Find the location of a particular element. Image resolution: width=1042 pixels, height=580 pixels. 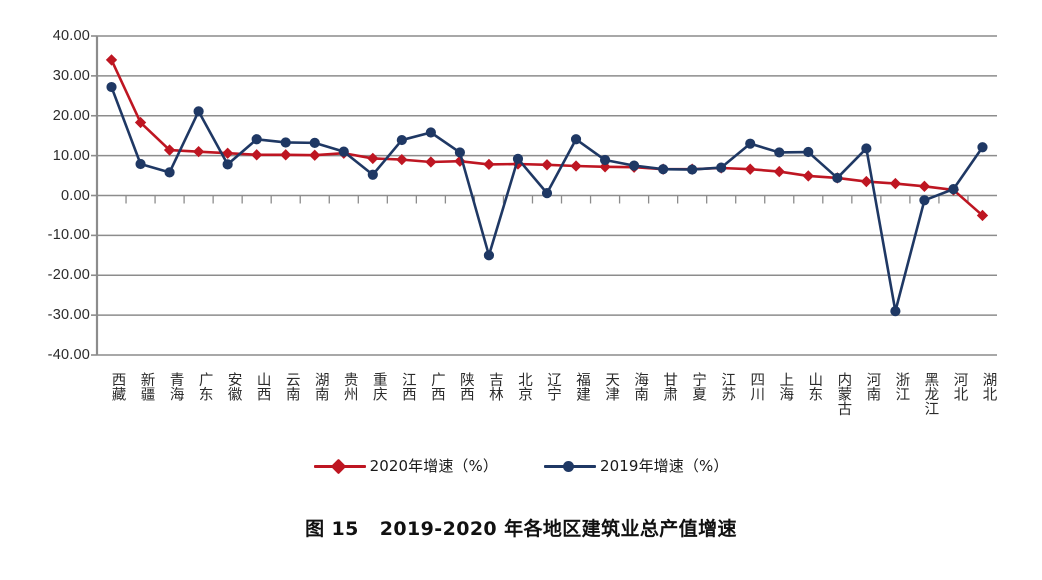

x-tick-label-2: 青海 is located at coordinates (175, 386).